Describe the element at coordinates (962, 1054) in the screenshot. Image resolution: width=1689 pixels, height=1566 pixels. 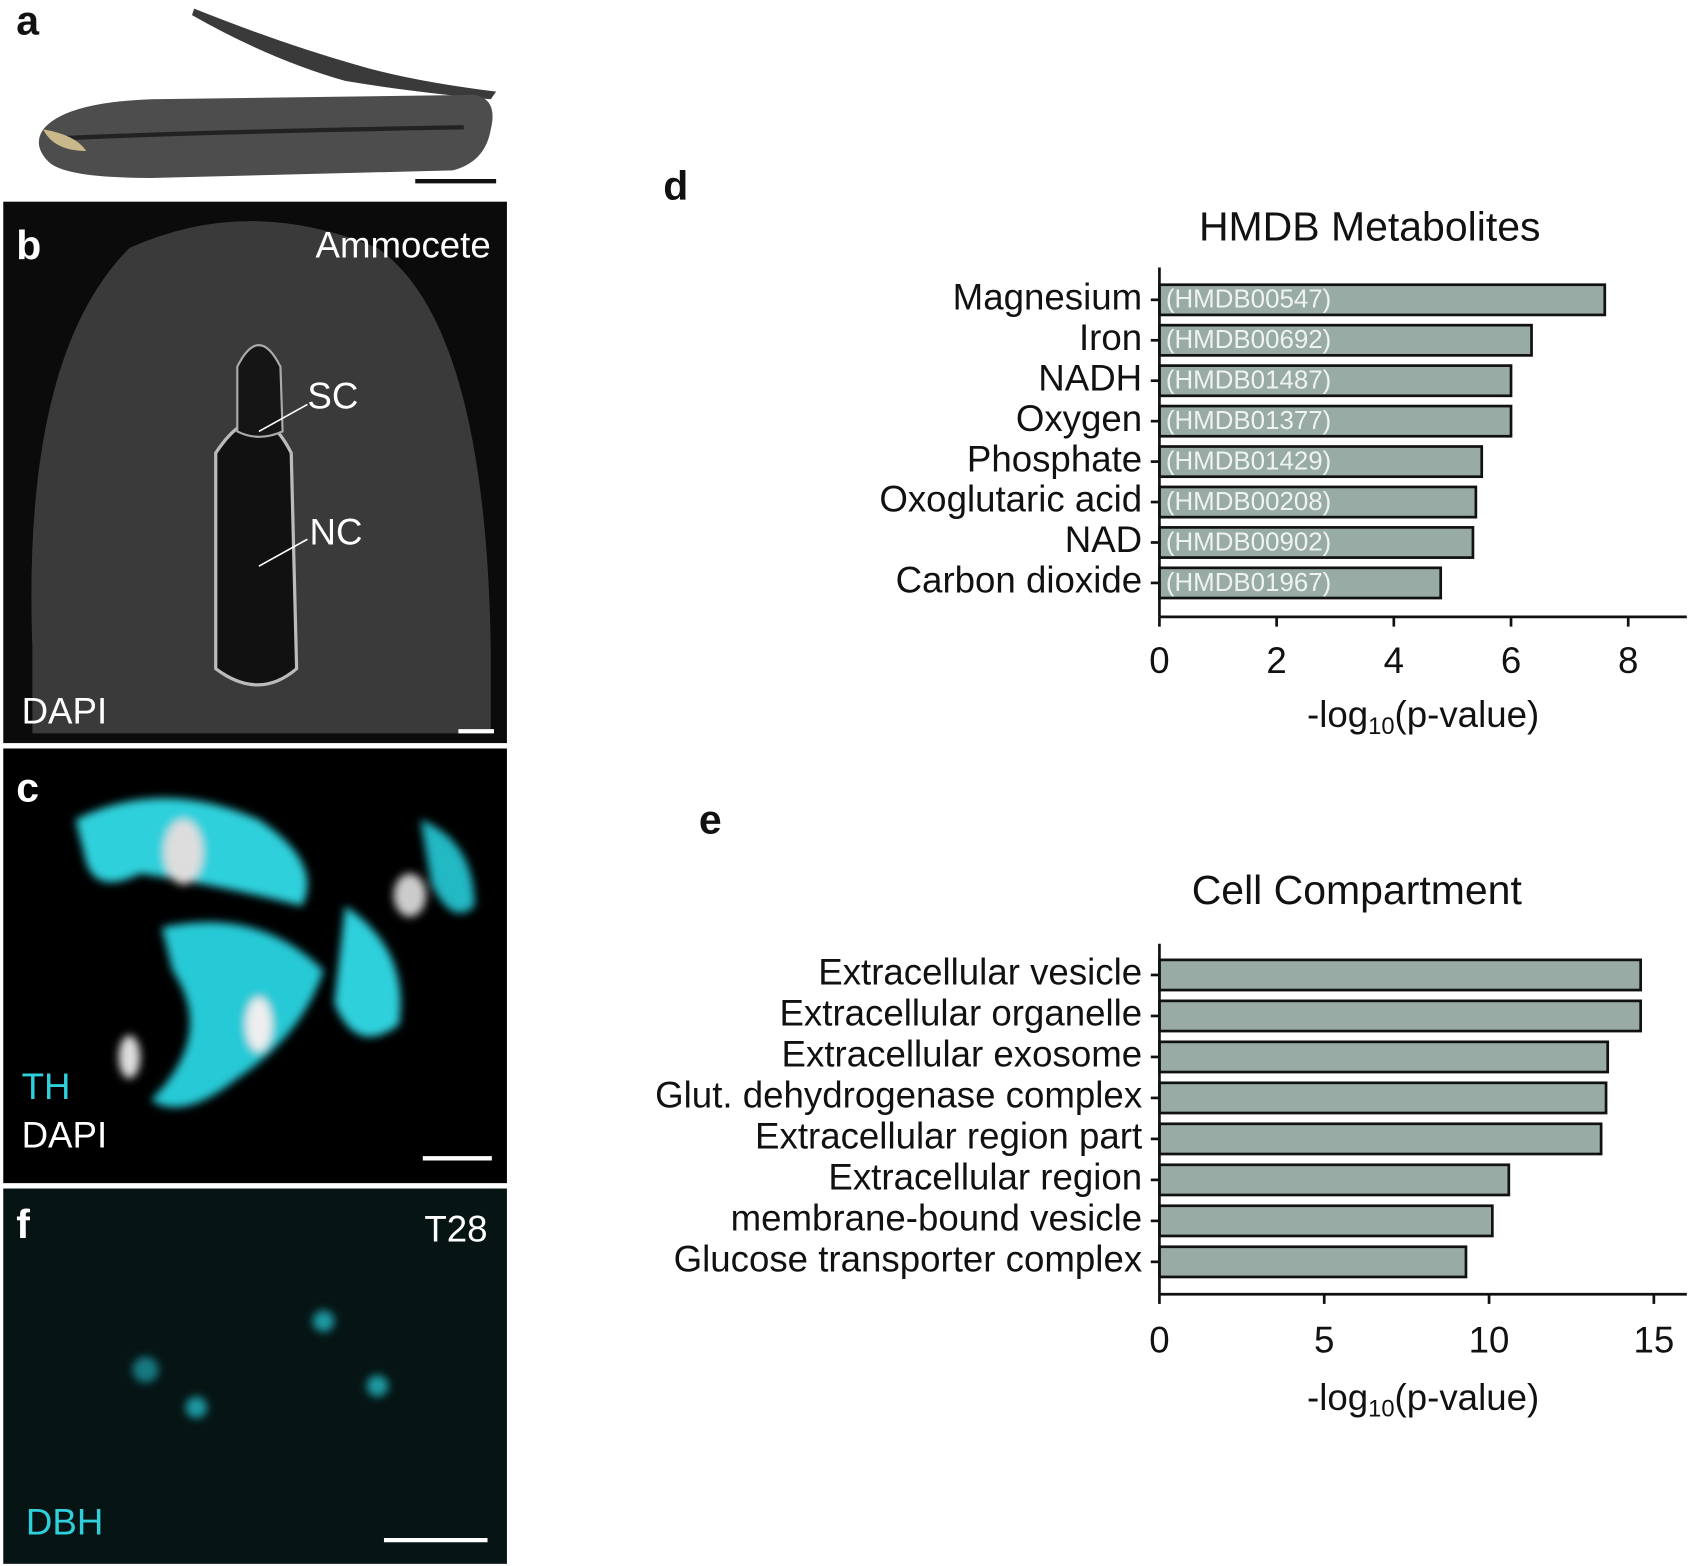
I see `y-tick-label: Extracellular exosome` at that location.